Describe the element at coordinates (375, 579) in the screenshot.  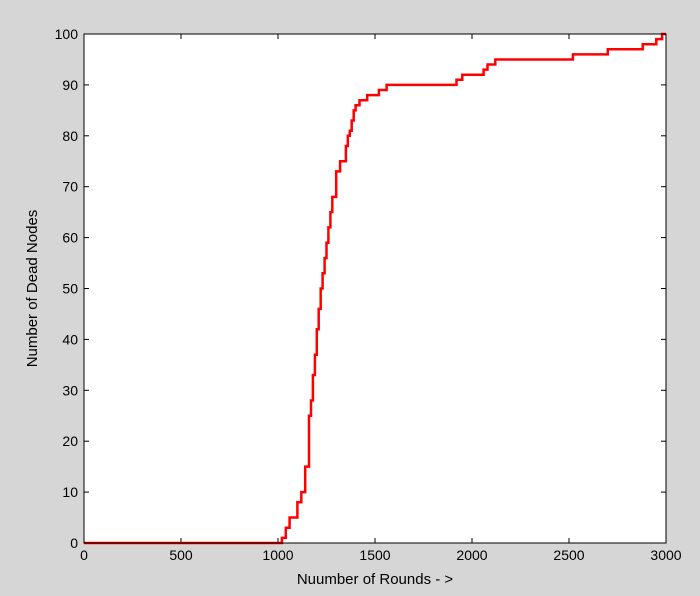
I see `x-axis-label: Nuumber of Rounds - >` at that location.